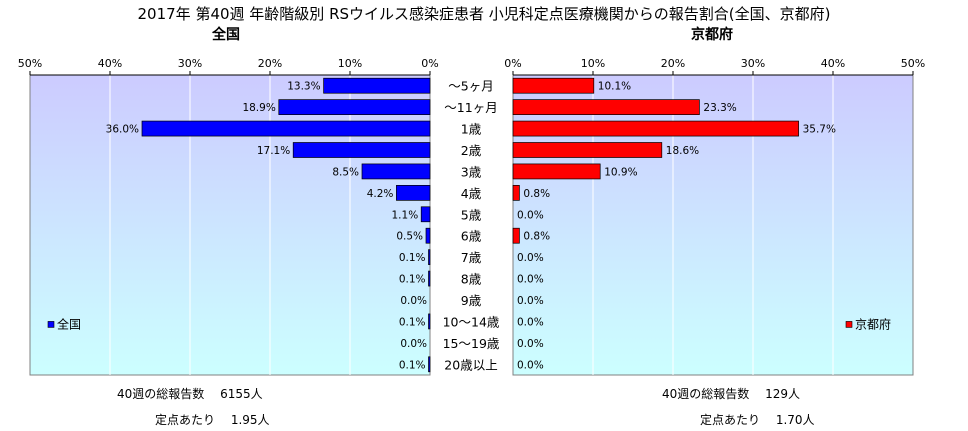 The width and height of the screenshot is (968, 431). Describe the element at coordinates (122, 130) in the screenshot. I see `national-data-label: 36.0%` at that location.